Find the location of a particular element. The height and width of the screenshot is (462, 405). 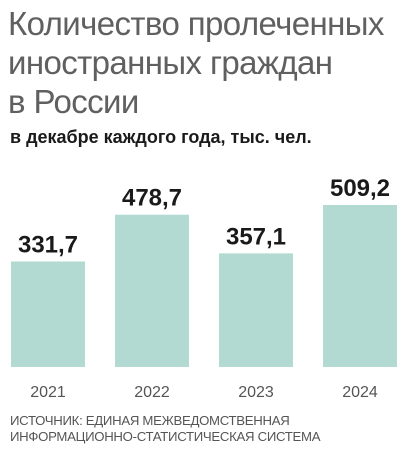

bar-2021 is located at coordinates (48, 314).